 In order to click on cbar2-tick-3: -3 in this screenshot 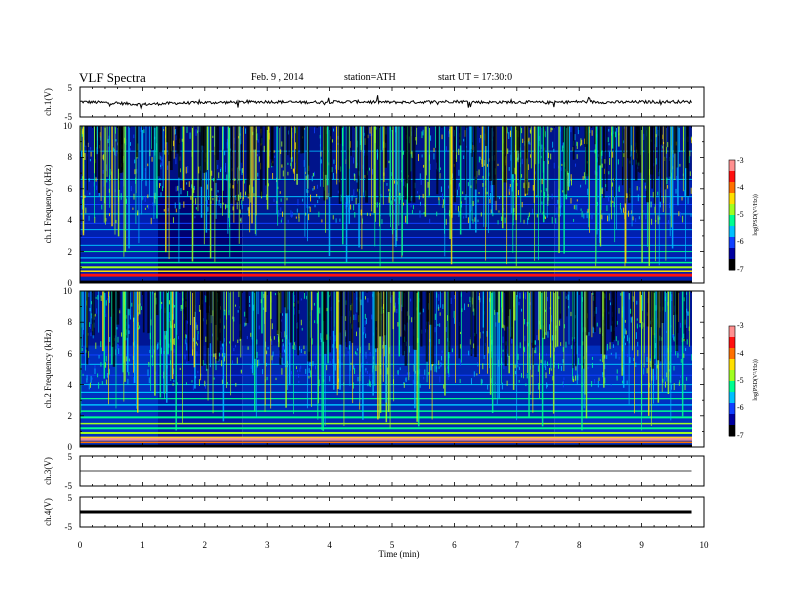, I will do `click(740, 325)`.